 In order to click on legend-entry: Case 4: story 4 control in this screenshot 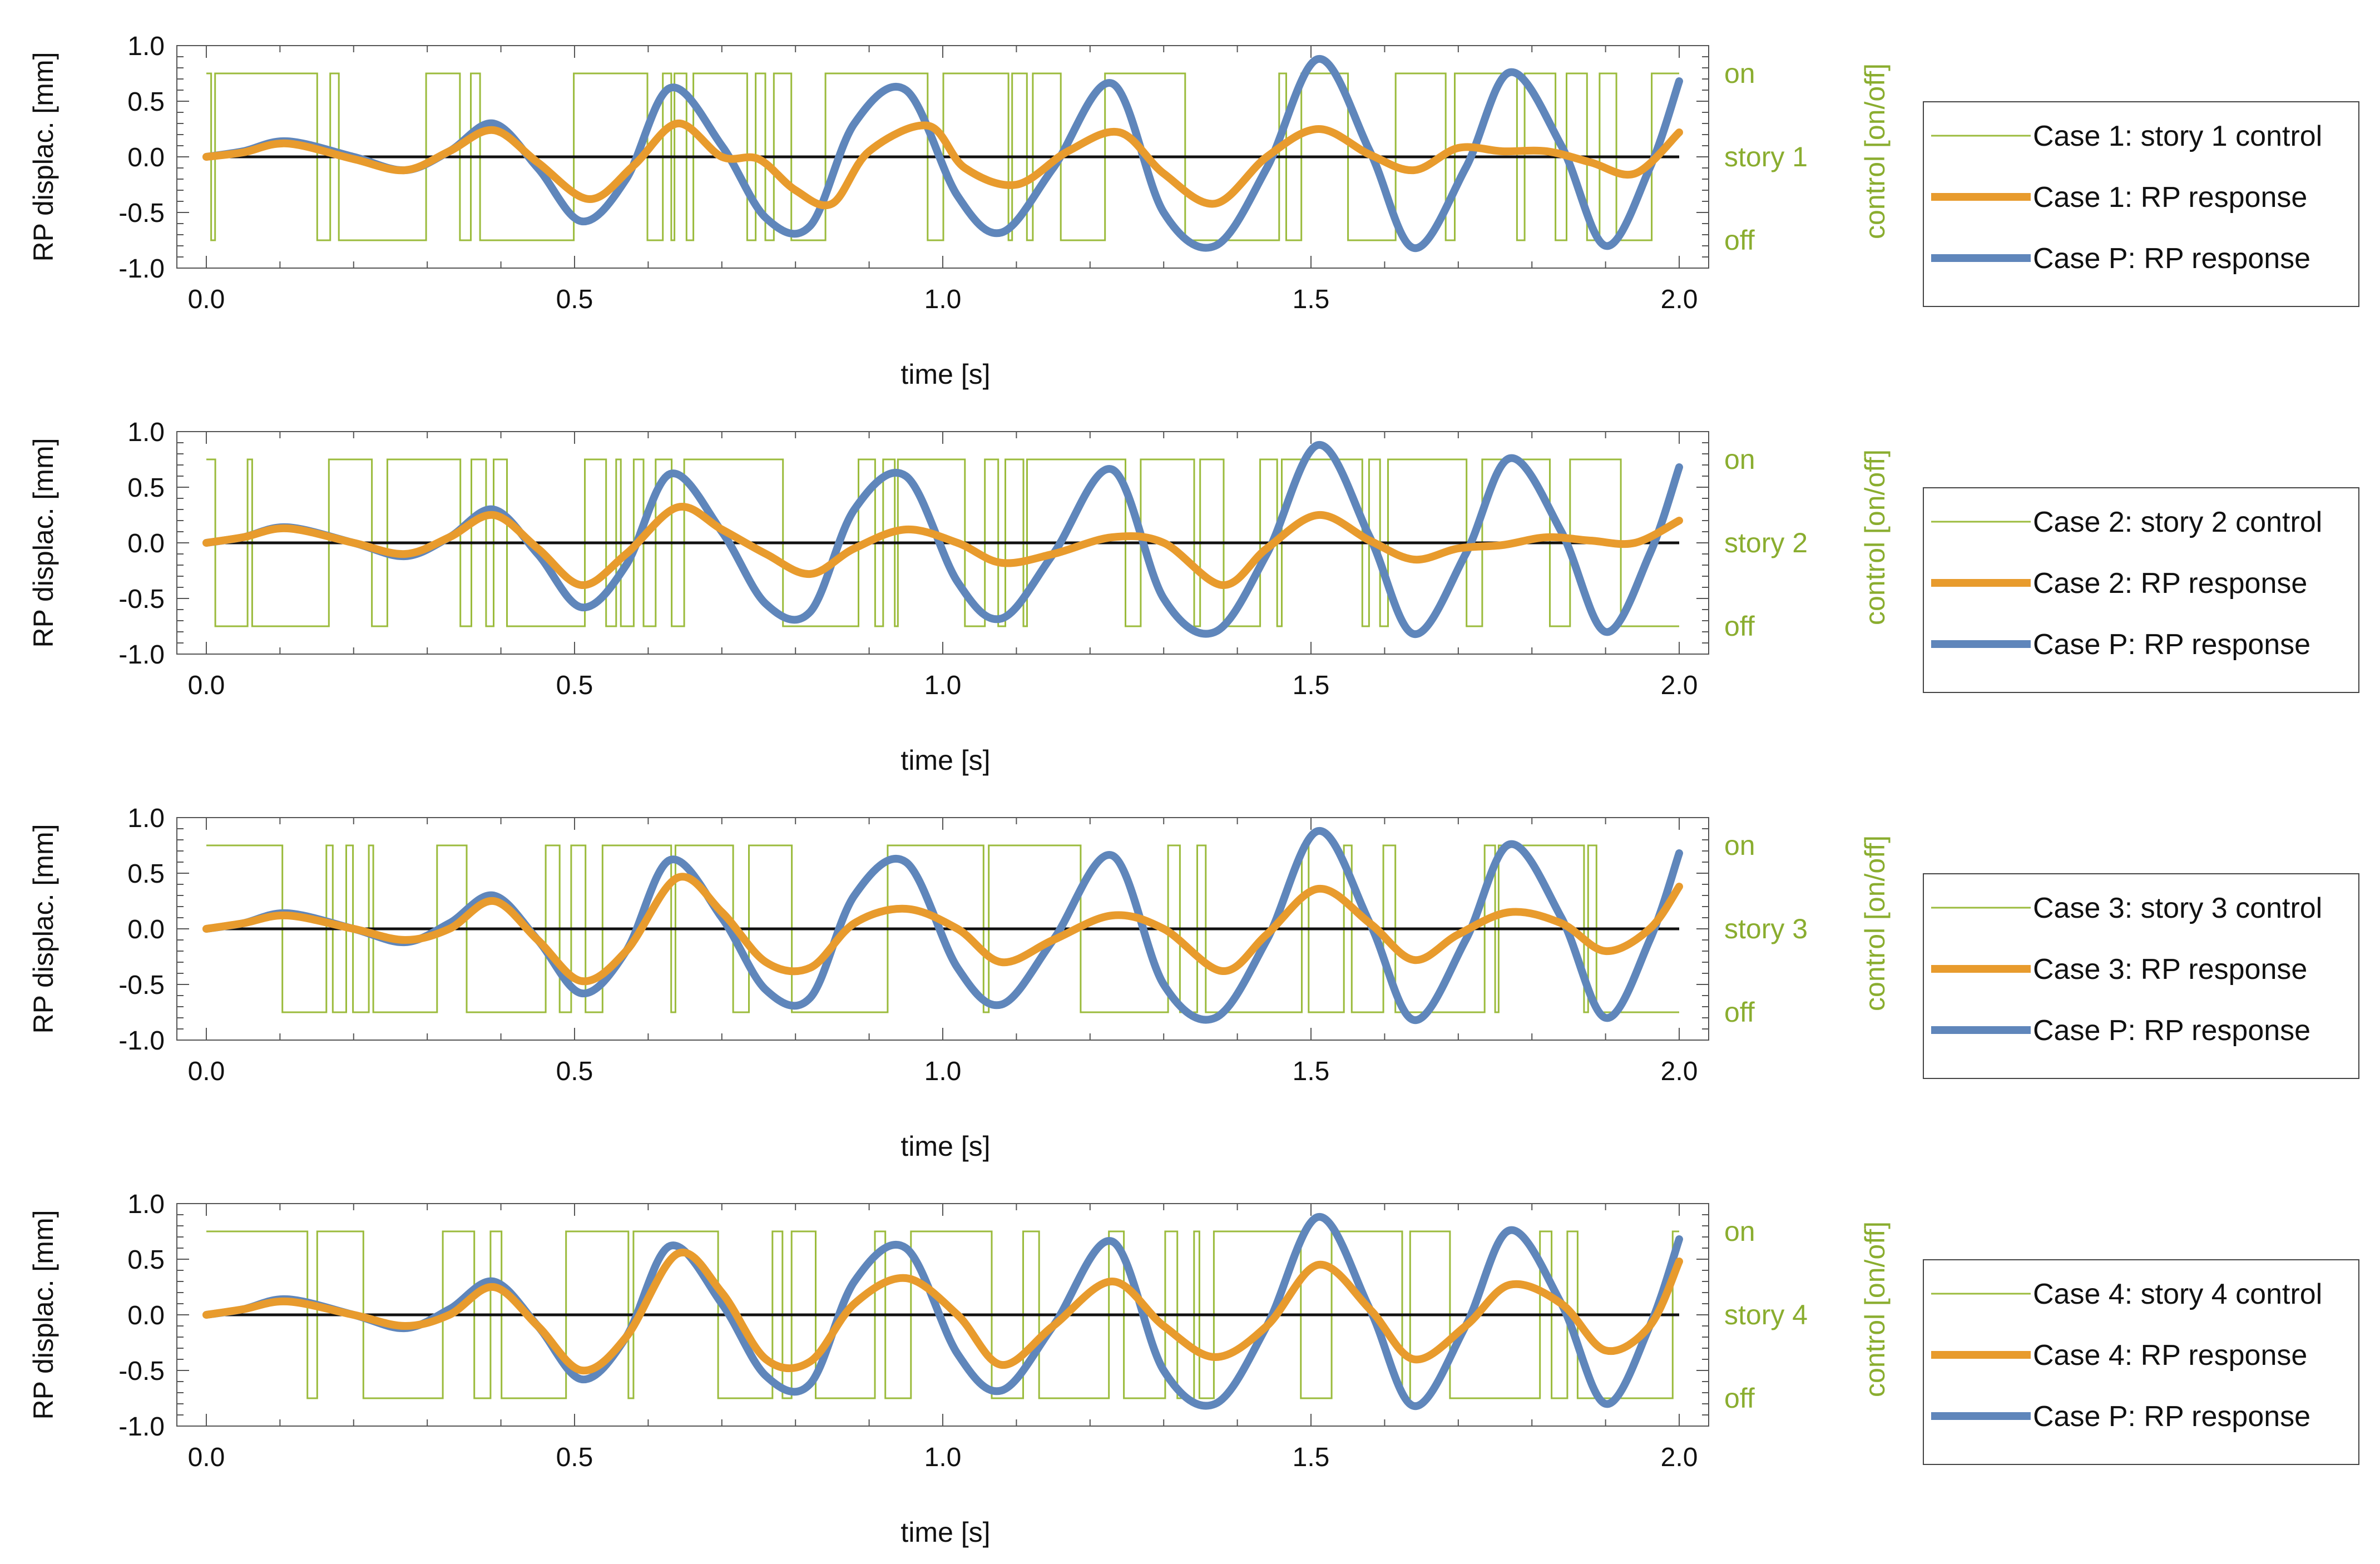, I will do `click(2177, 1294)`.